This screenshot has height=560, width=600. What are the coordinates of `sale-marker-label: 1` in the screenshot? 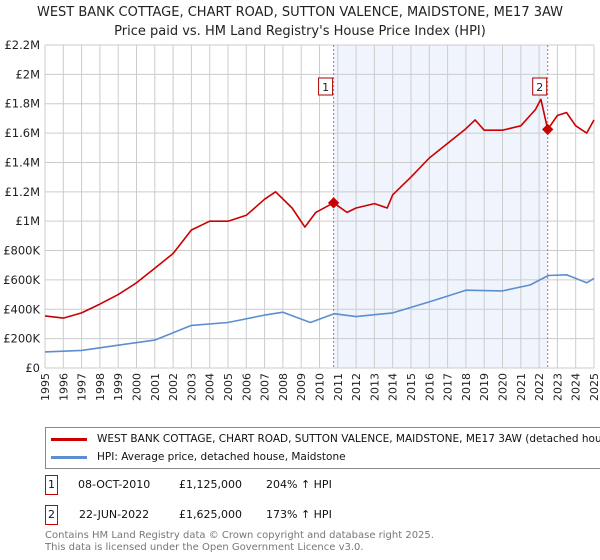 It's located at (325, 87).